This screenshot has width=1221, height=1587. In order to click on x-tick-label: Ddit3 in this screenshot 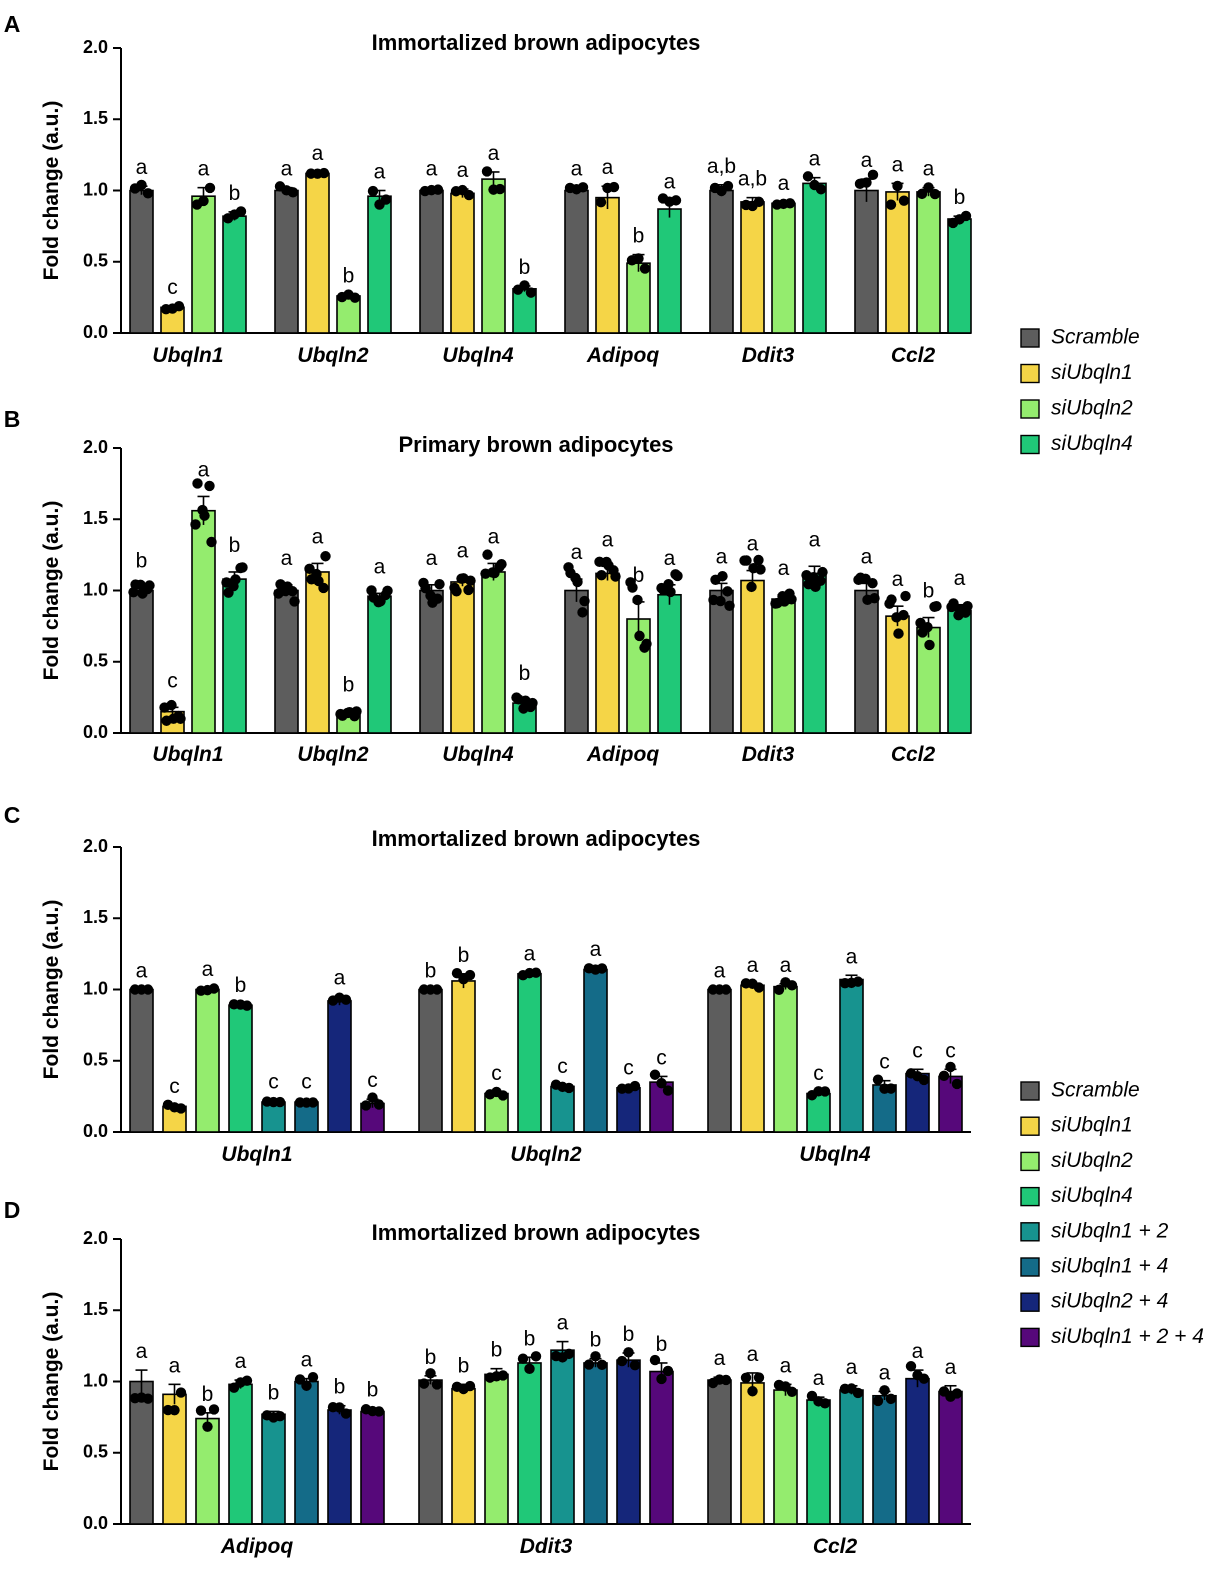, I will do `click(768, 355)`.